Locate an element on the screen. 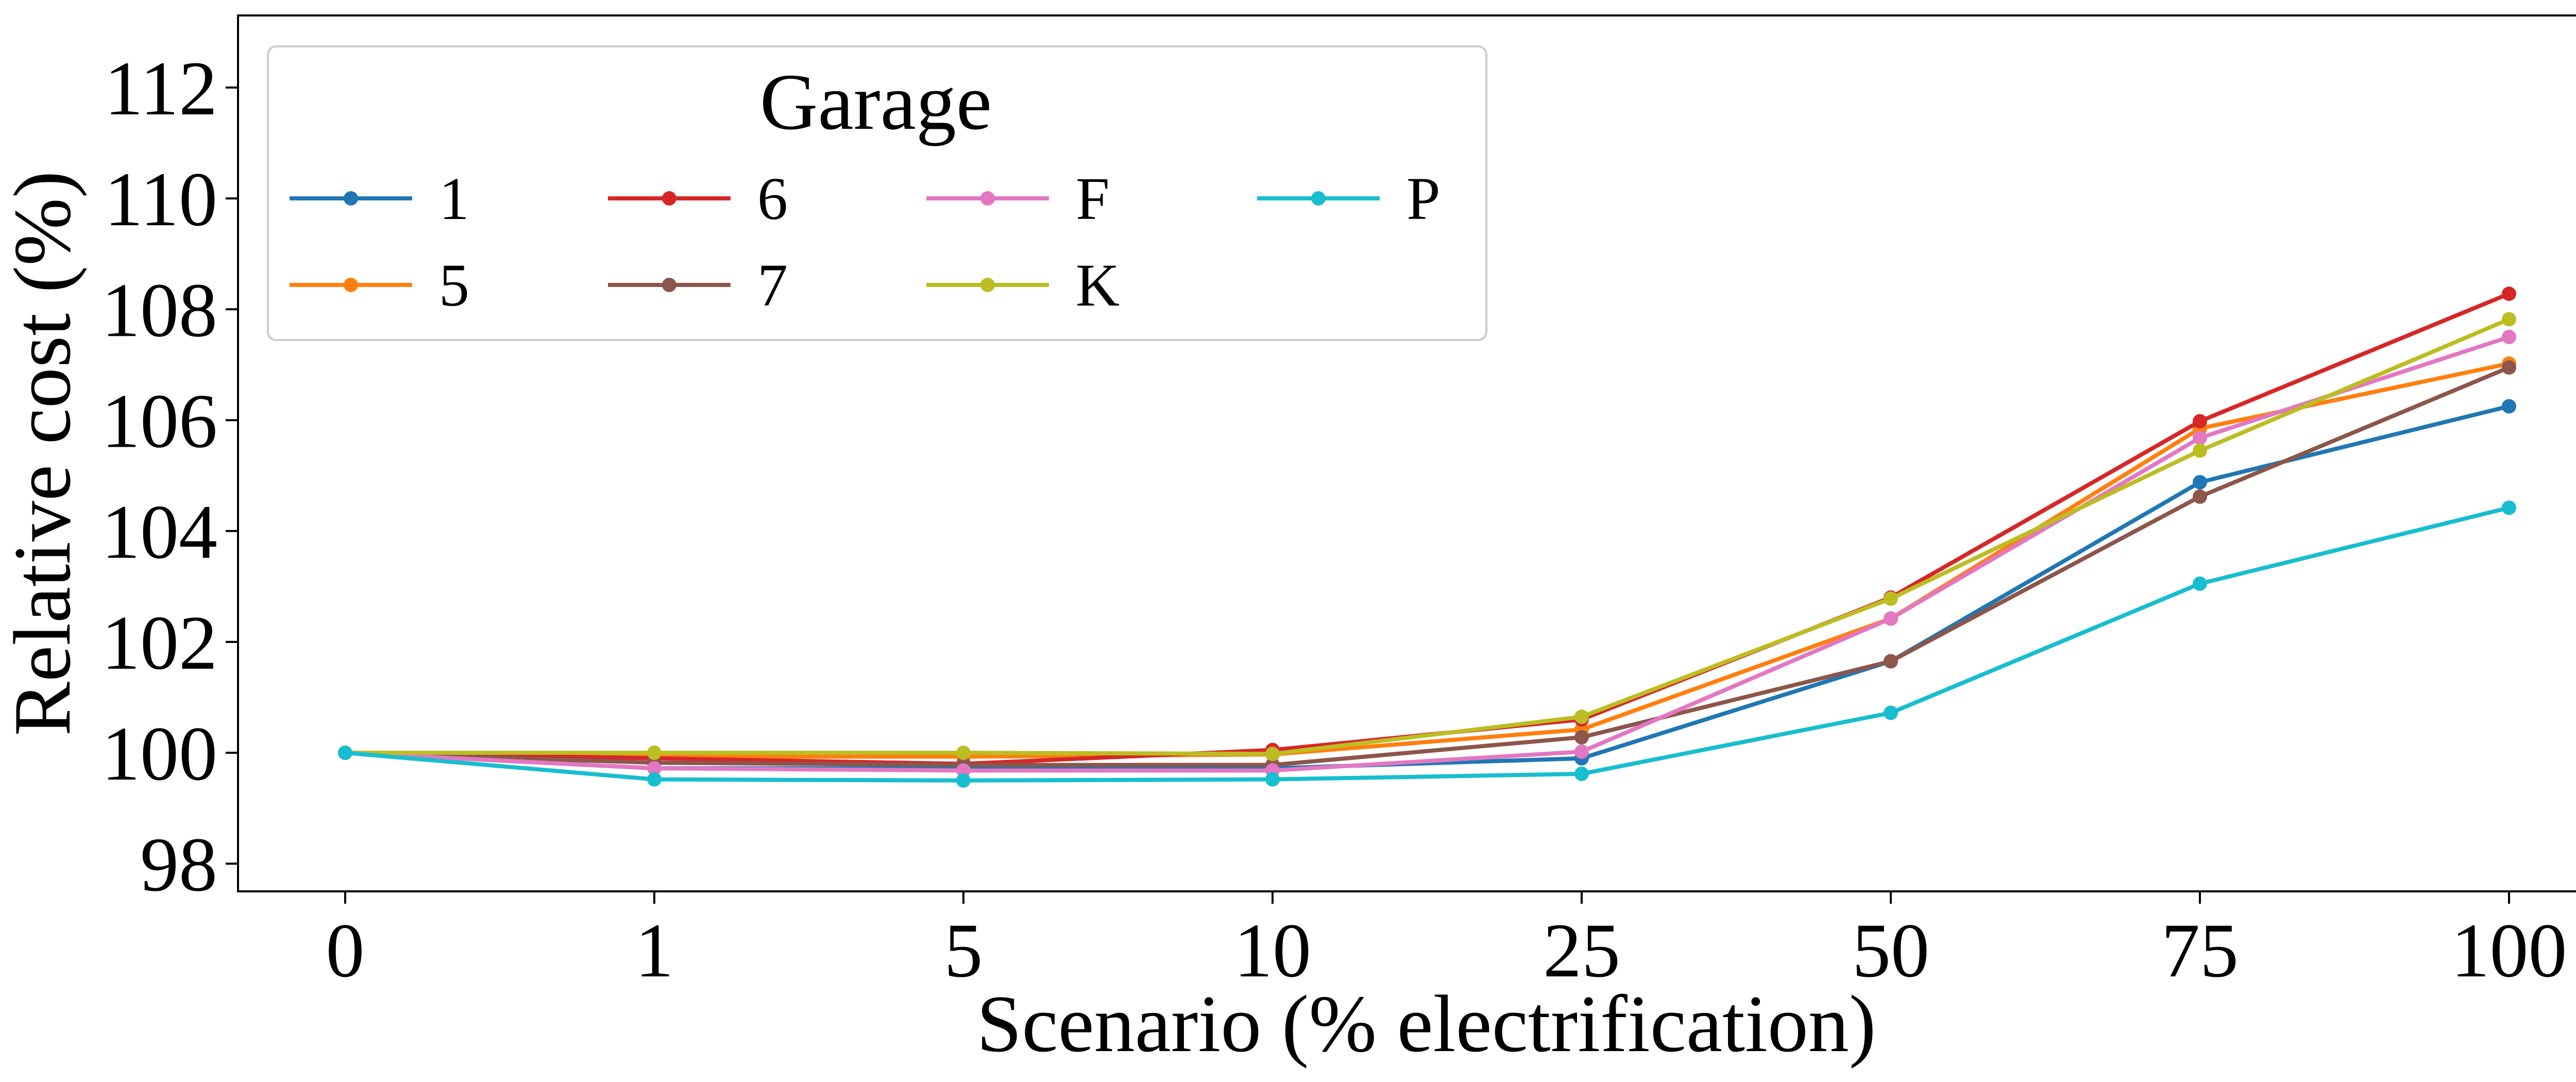 This screenshot has height=1082, width=2576. legend-item-6: 6 is located at coordinates (698, 198).